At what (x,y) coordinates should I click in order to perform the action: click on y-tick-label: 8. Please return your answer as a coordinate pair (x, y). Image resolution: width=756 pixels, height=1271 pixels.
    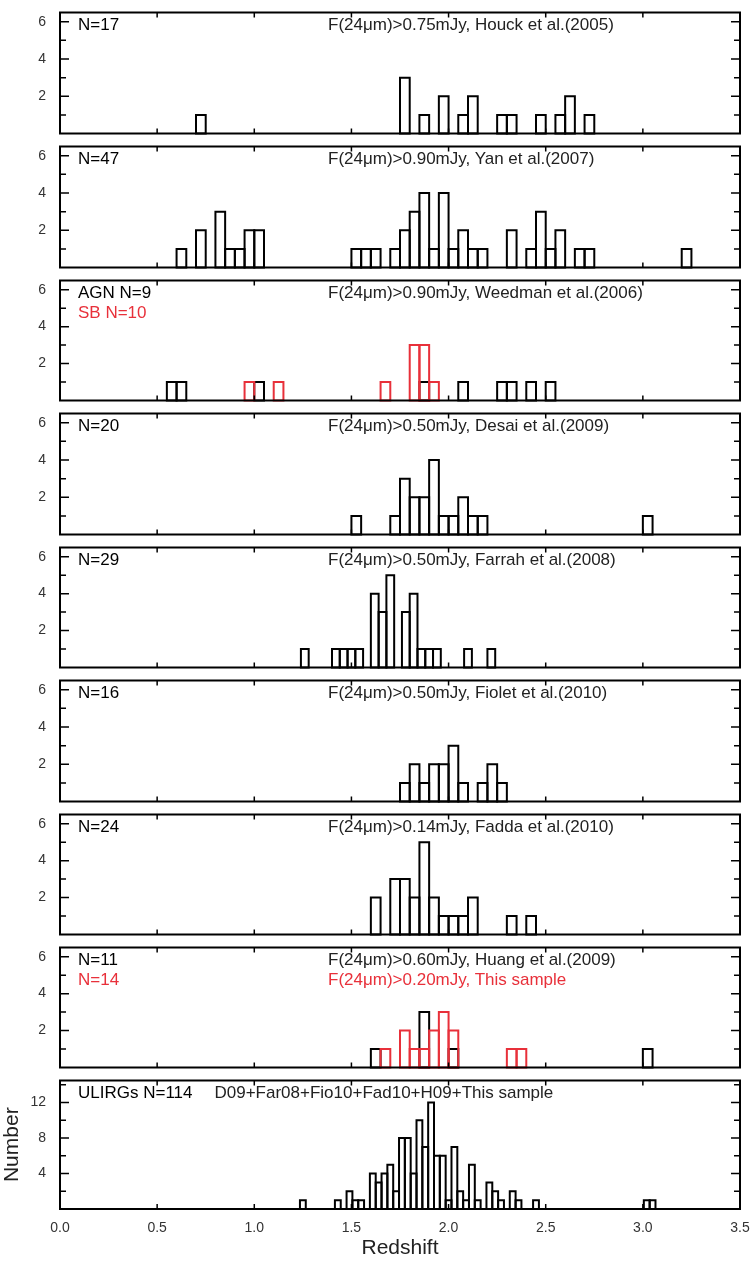
    Looking at the image, I should click on (42, 1136).